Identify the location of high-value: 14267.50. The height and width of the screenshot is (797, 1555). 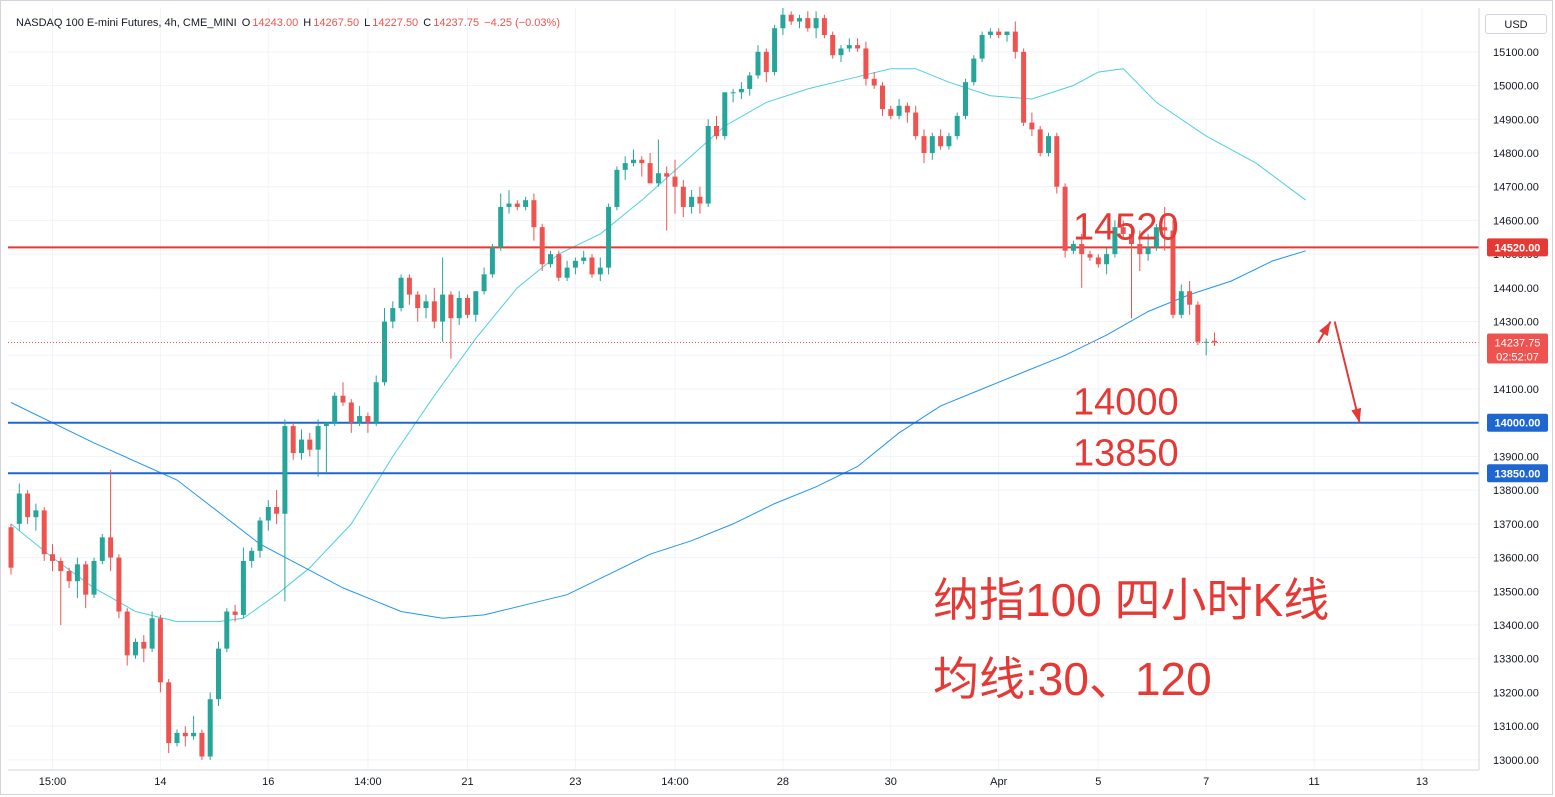
(336, 23).